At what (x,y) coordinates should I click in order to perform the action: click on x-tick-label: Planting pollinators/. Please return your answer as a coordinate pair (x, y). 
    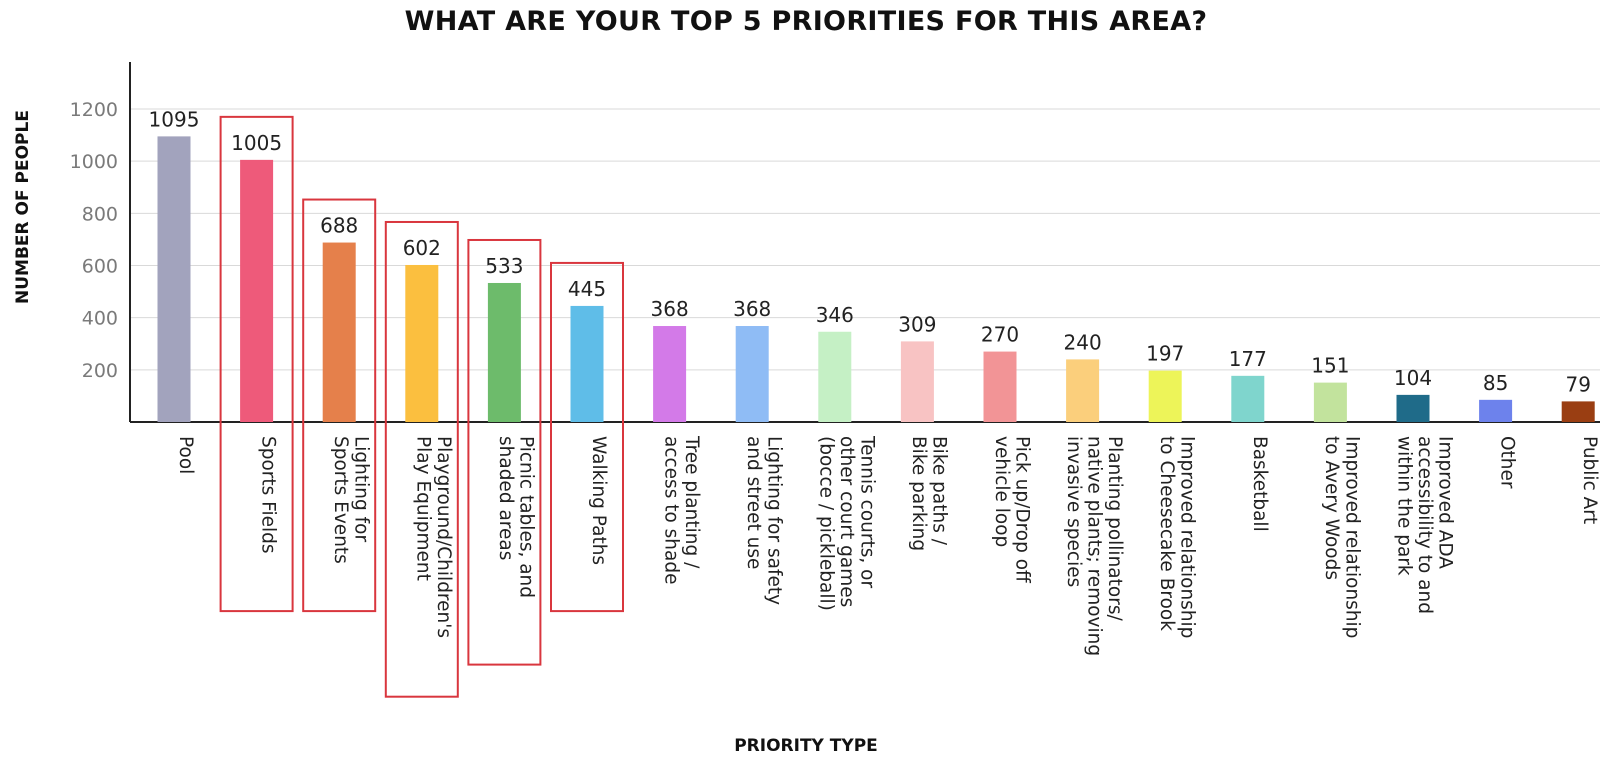
    Looking at the image, I should click on (1114, 528).